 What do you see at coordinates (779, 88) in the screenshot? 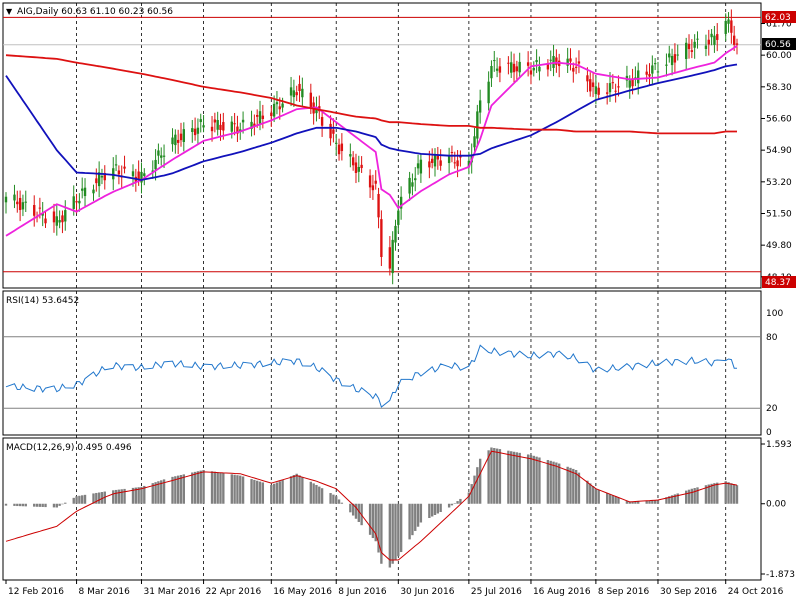
I see `price-label: 58.30` at bounding box center [779, 88].